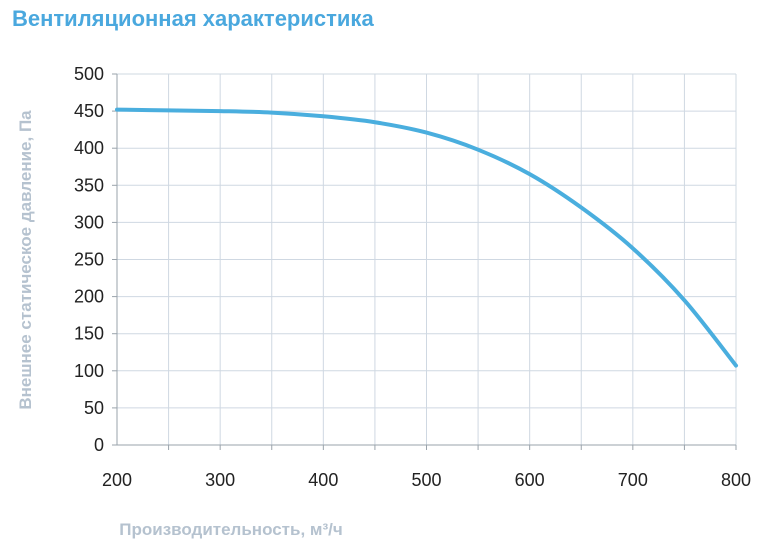 The image size is (761, 554). I want to click on x-tick-label: 500, so click(426, 480).